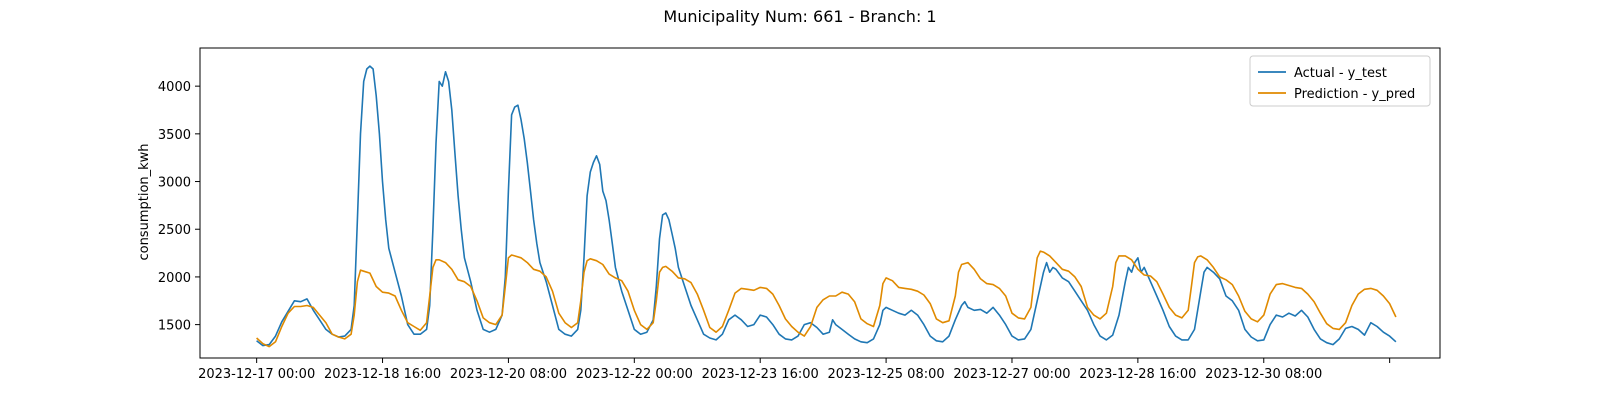  I want to click on x-tick-label: 2023-12-25 08:00, so click(886, 374).